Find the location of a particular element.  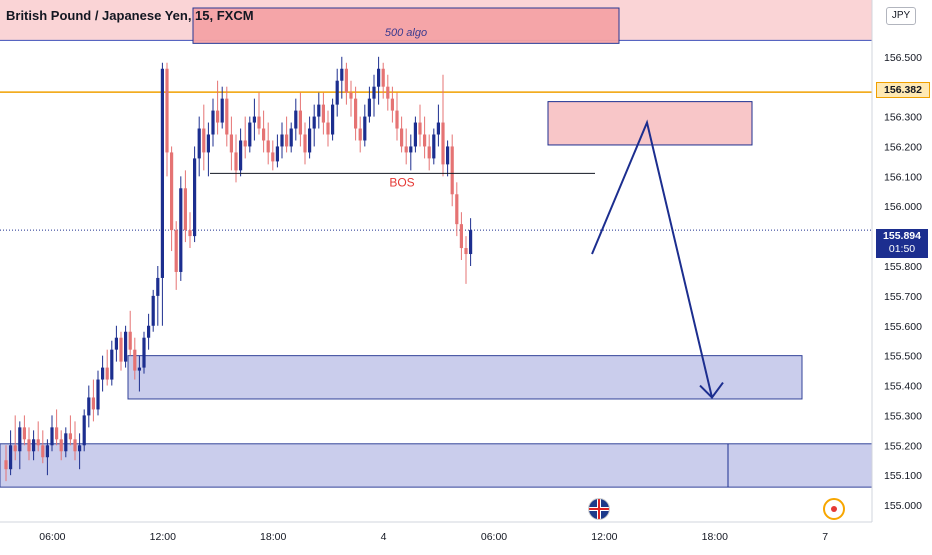

currency-button: JPY is located at coordinates (901, 16).